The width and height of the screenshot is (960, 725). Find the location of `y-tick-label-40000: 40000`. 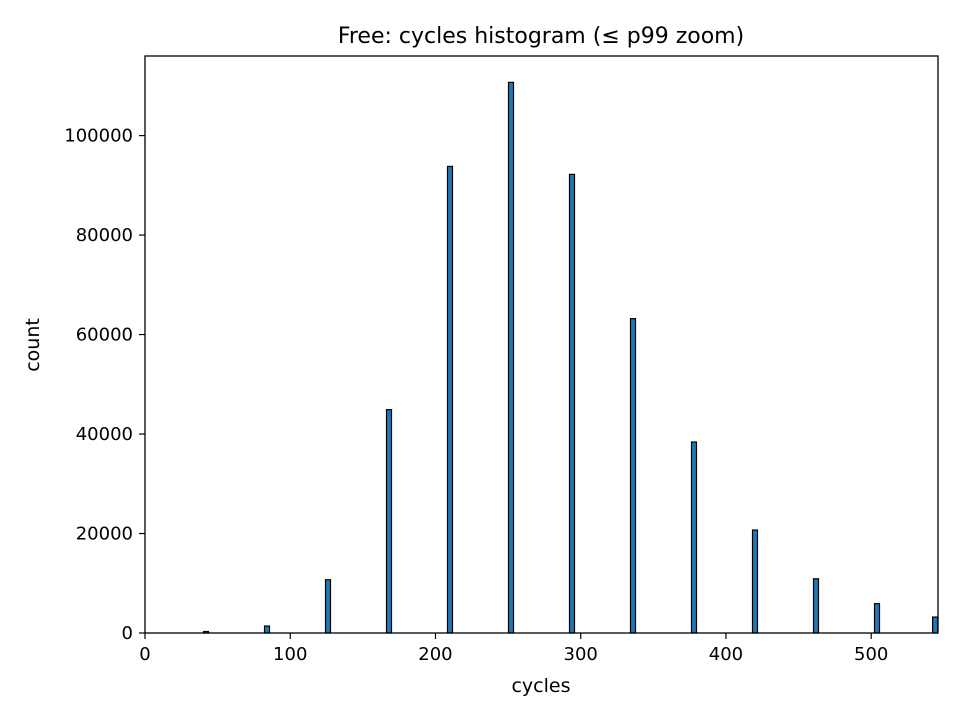

y-tick-label-40000: 40000 is located at coordinates (104, 434).